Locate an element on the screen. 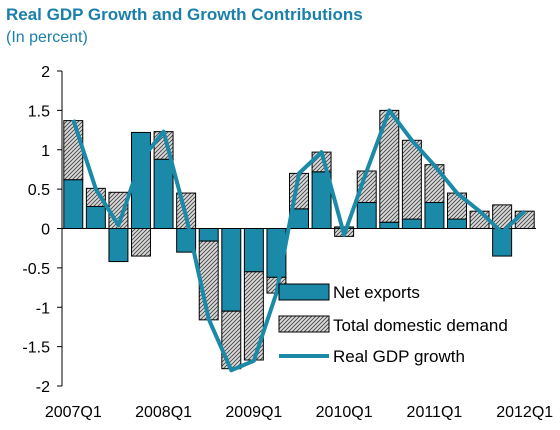  legend-swatch-total-domestic-demand is located at coordinates (304, 324).